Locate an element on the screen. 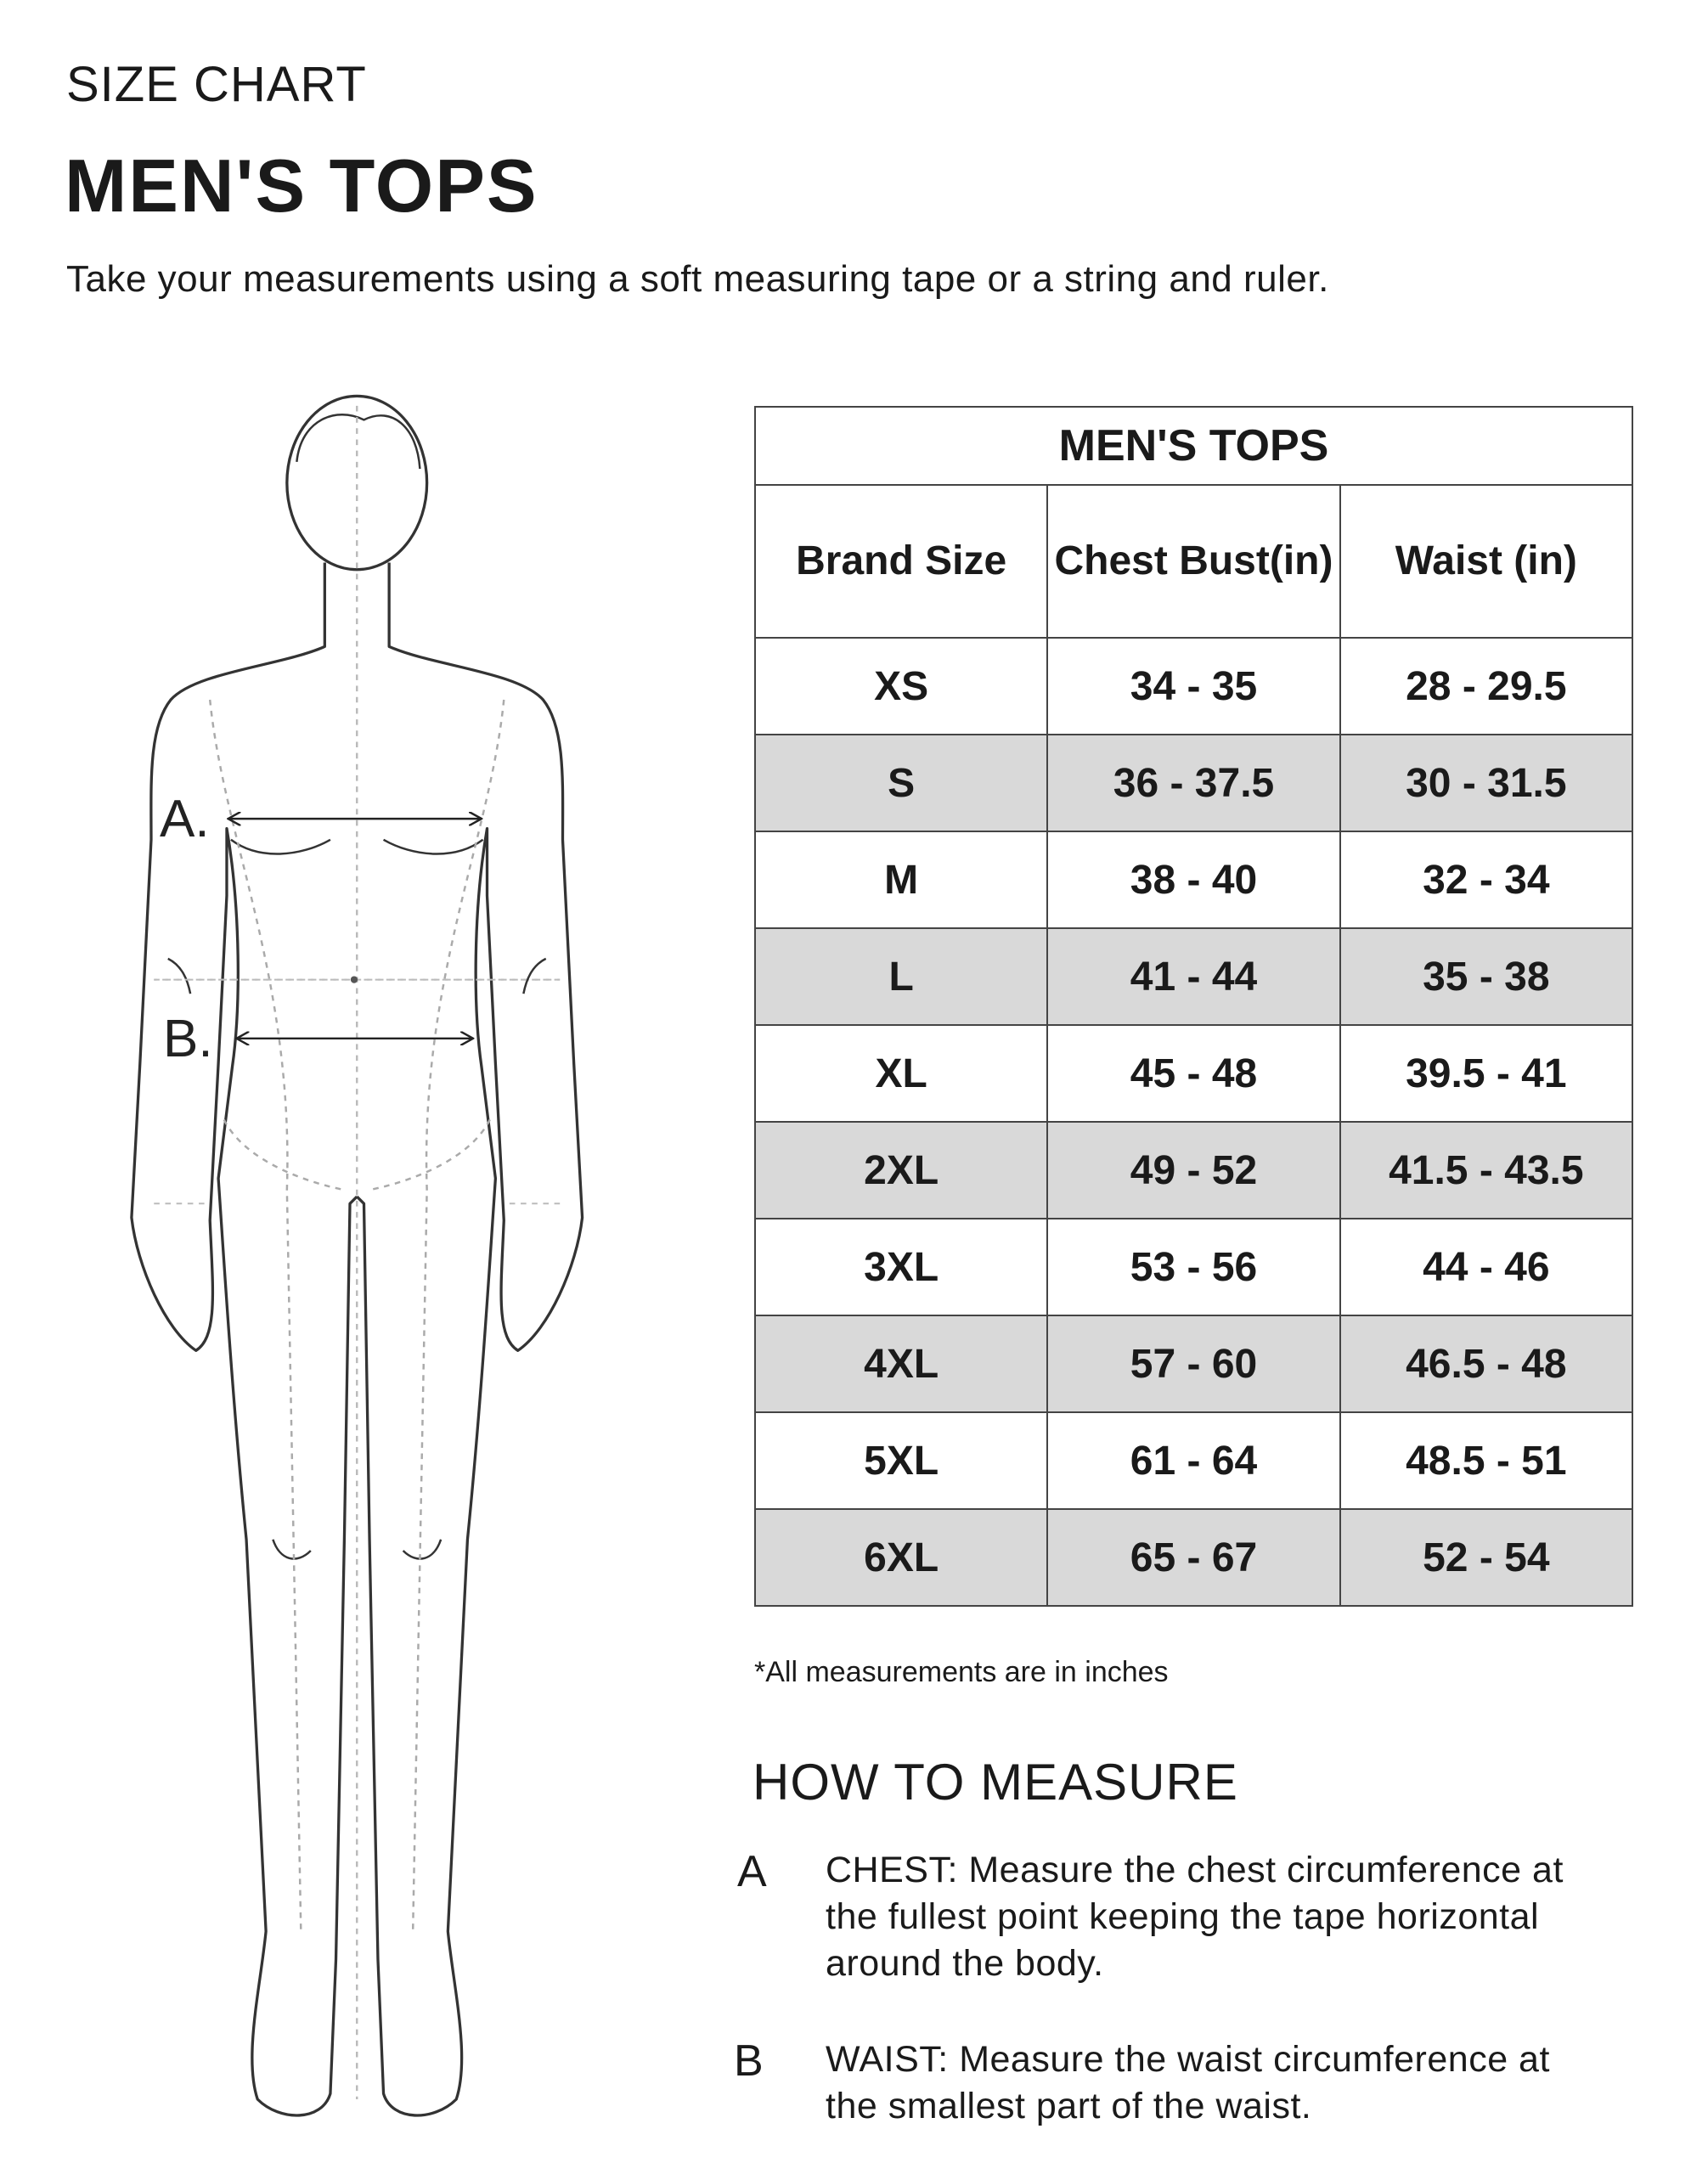 The height and width of the screenshot is (2174, 1708). table-cell: 45 - 48 is located at coordinates (1193, 1073).